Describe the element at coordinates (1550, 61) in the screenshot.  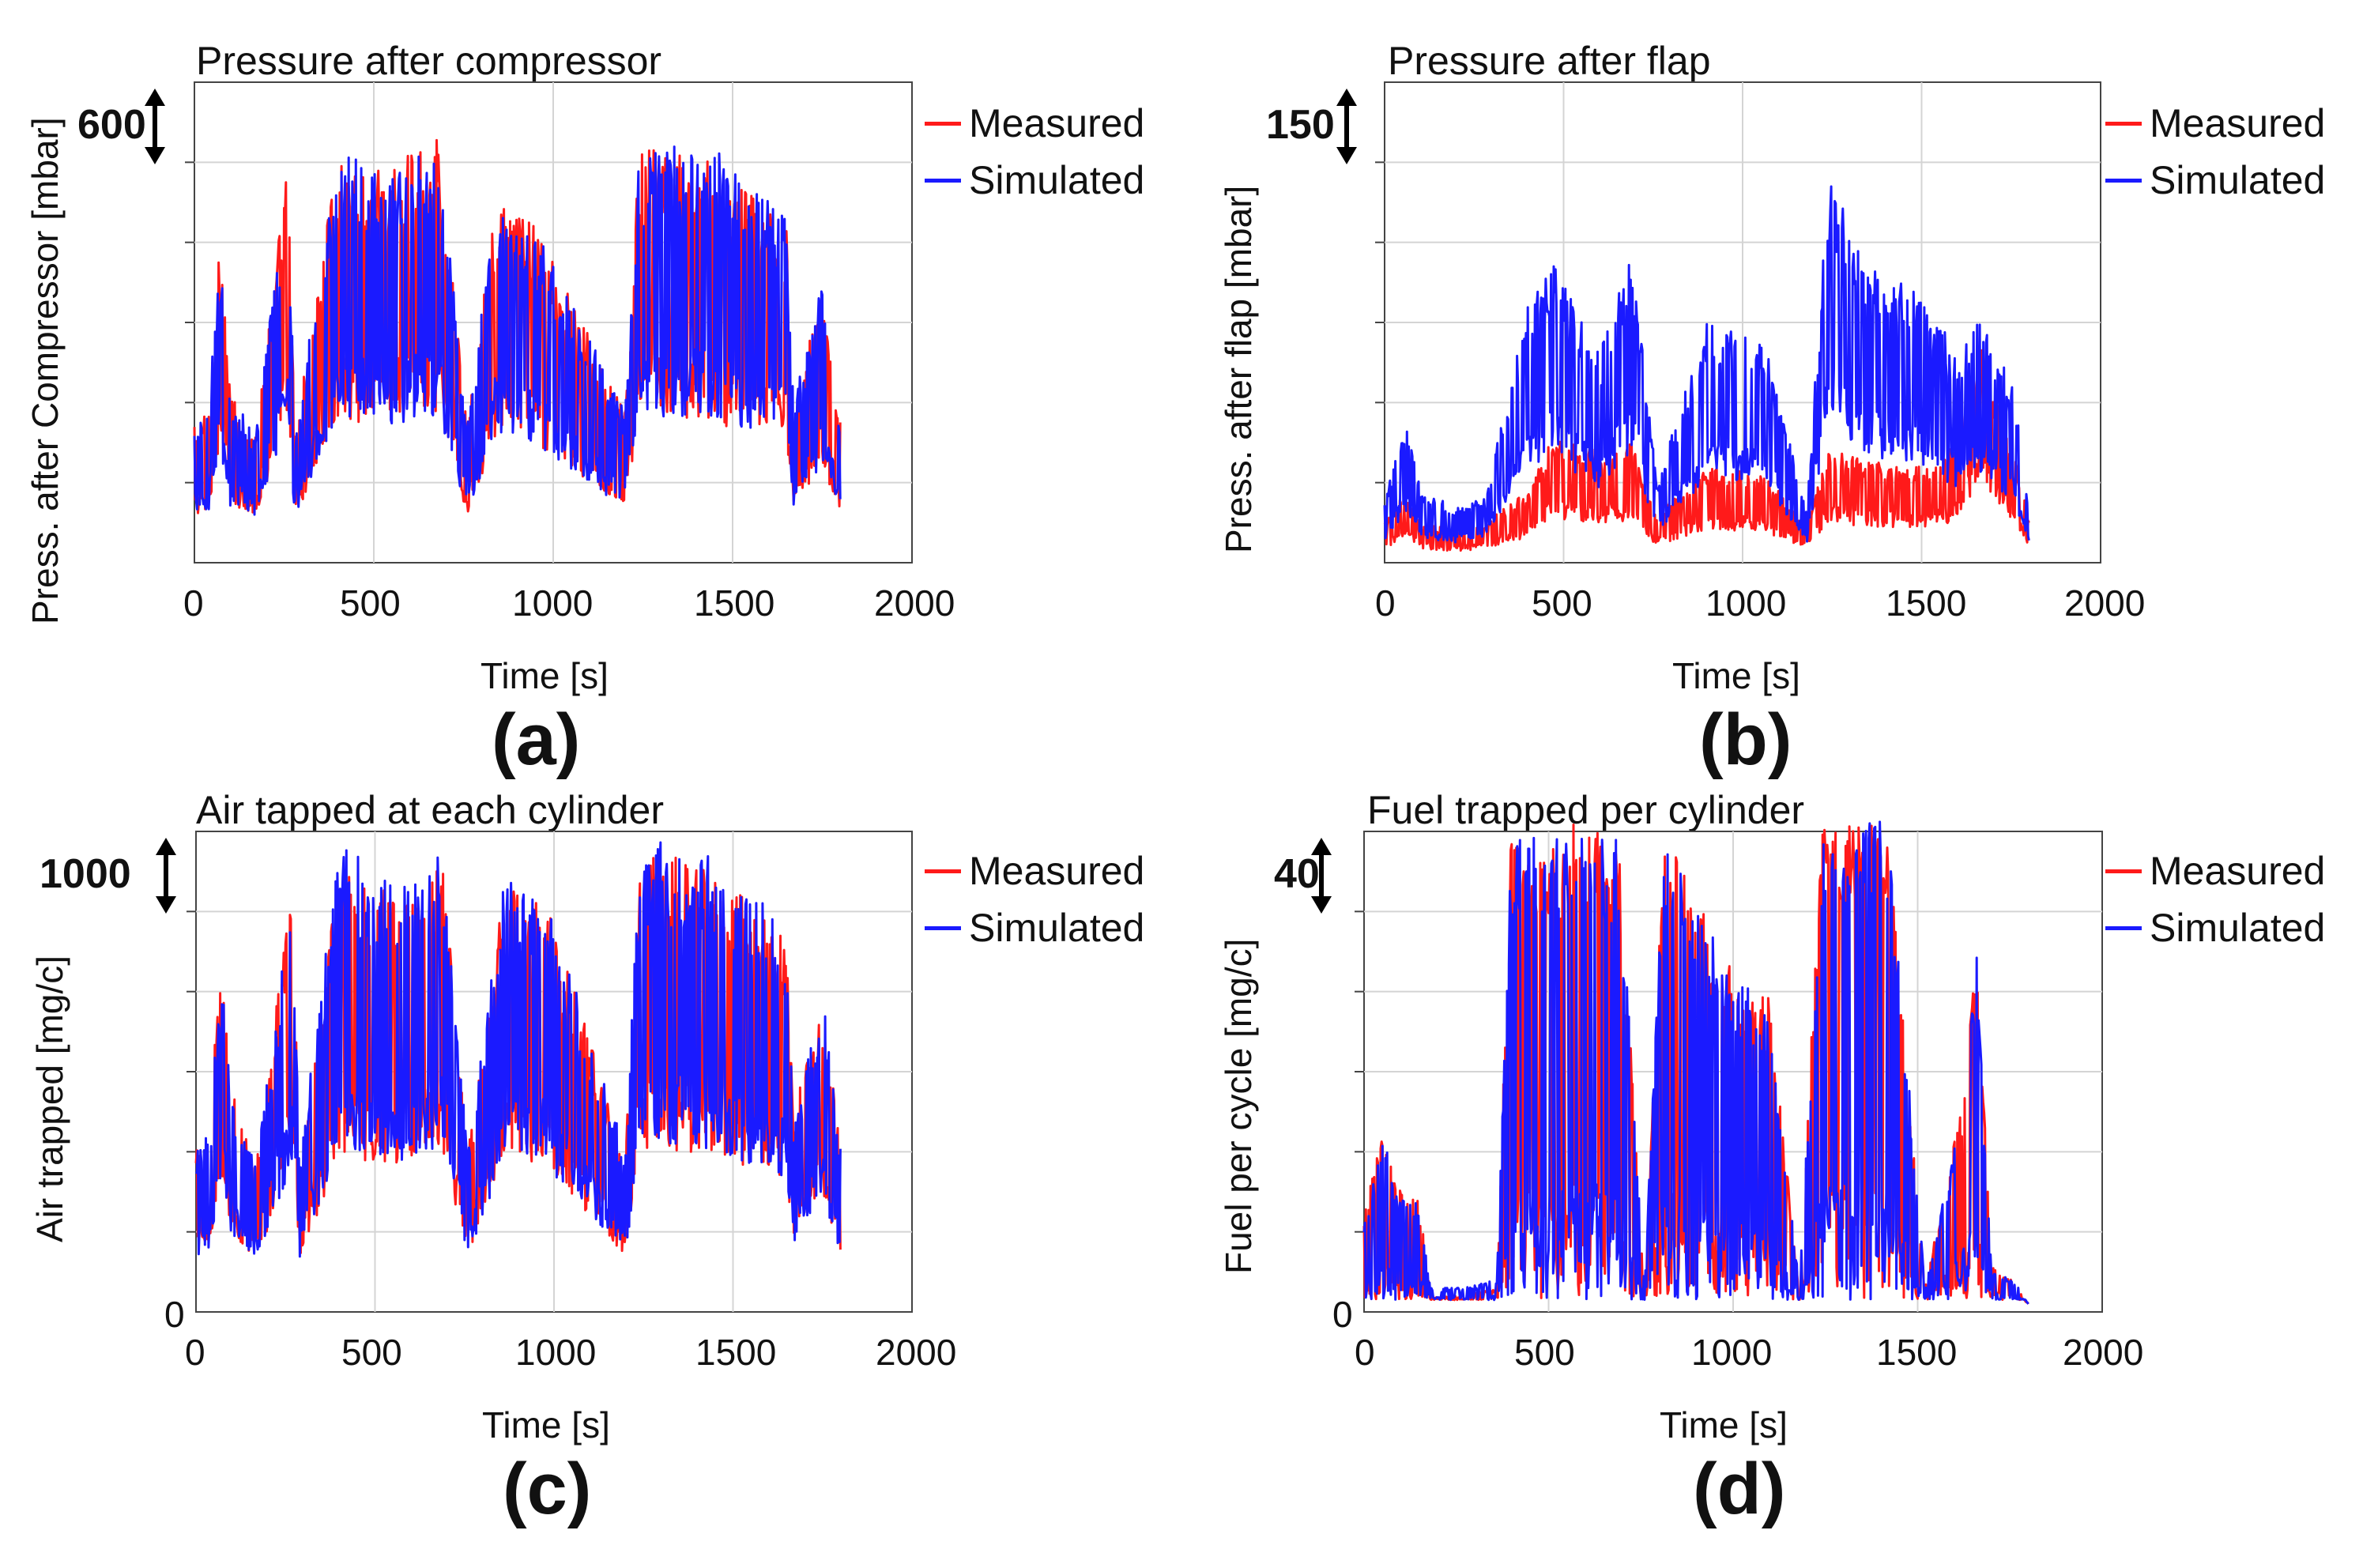
I see `chart-title: Pressure after flap` at that location.